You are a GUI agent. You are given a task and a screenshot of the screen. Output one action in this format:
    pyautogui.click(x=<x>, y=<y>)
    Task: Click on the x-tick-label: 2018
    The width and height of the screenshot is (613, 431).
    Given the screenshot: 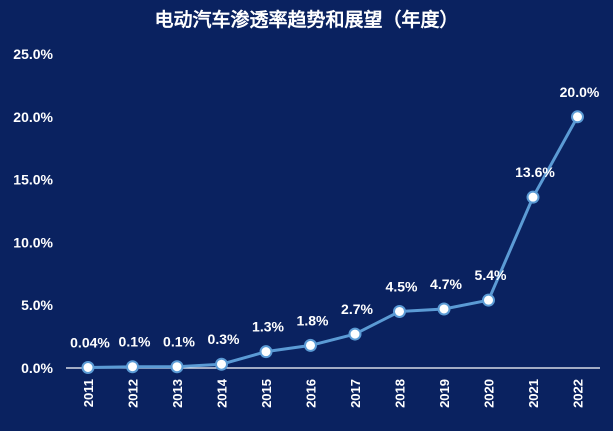 What is the action you would take?
    pyautogui.click(x=400, y=393)
    